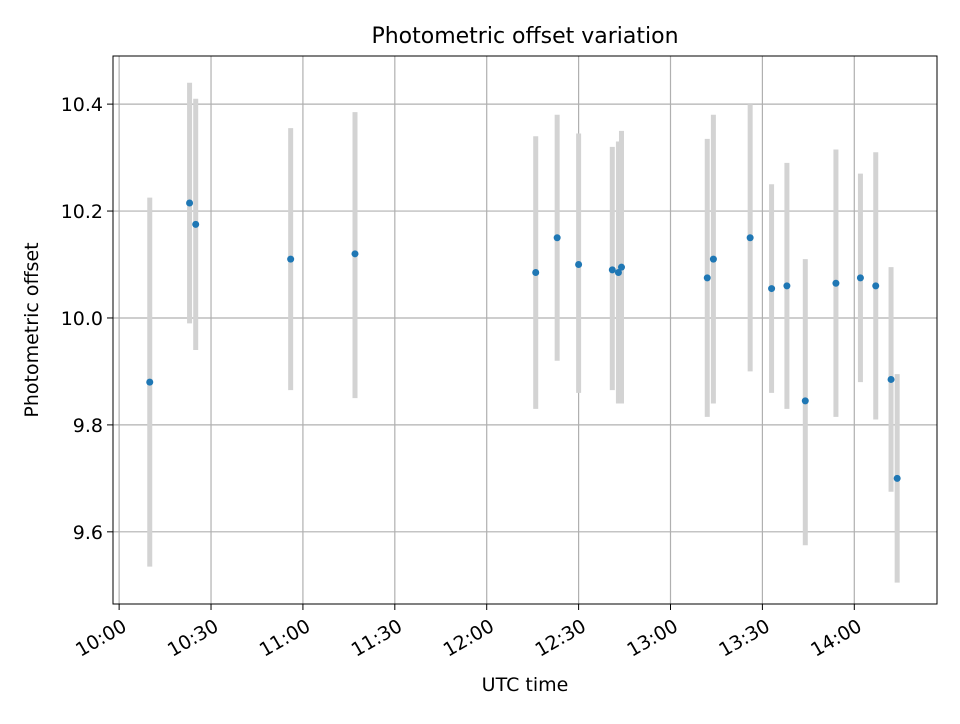  What do you see at coordinates (32, 329) in the screenshot?
I see `y-axis-label: Photometric offset` at bounding box center [32, 329].